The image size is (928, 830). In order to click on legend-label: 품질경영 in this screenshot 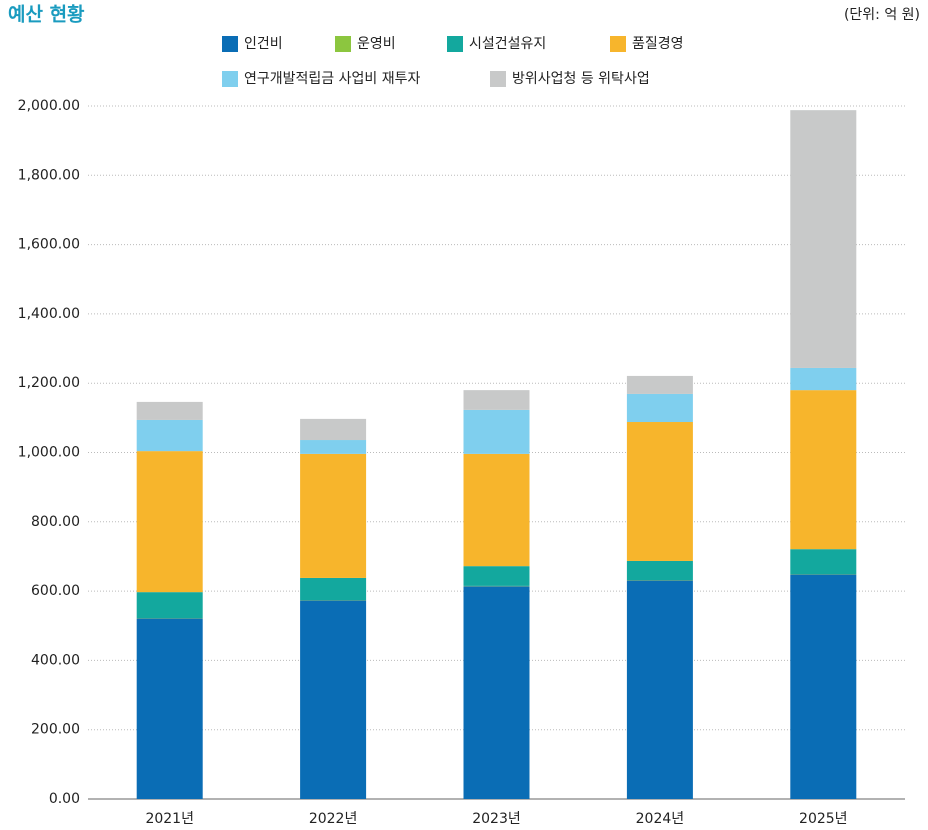, I will do `click(658, 44)`.